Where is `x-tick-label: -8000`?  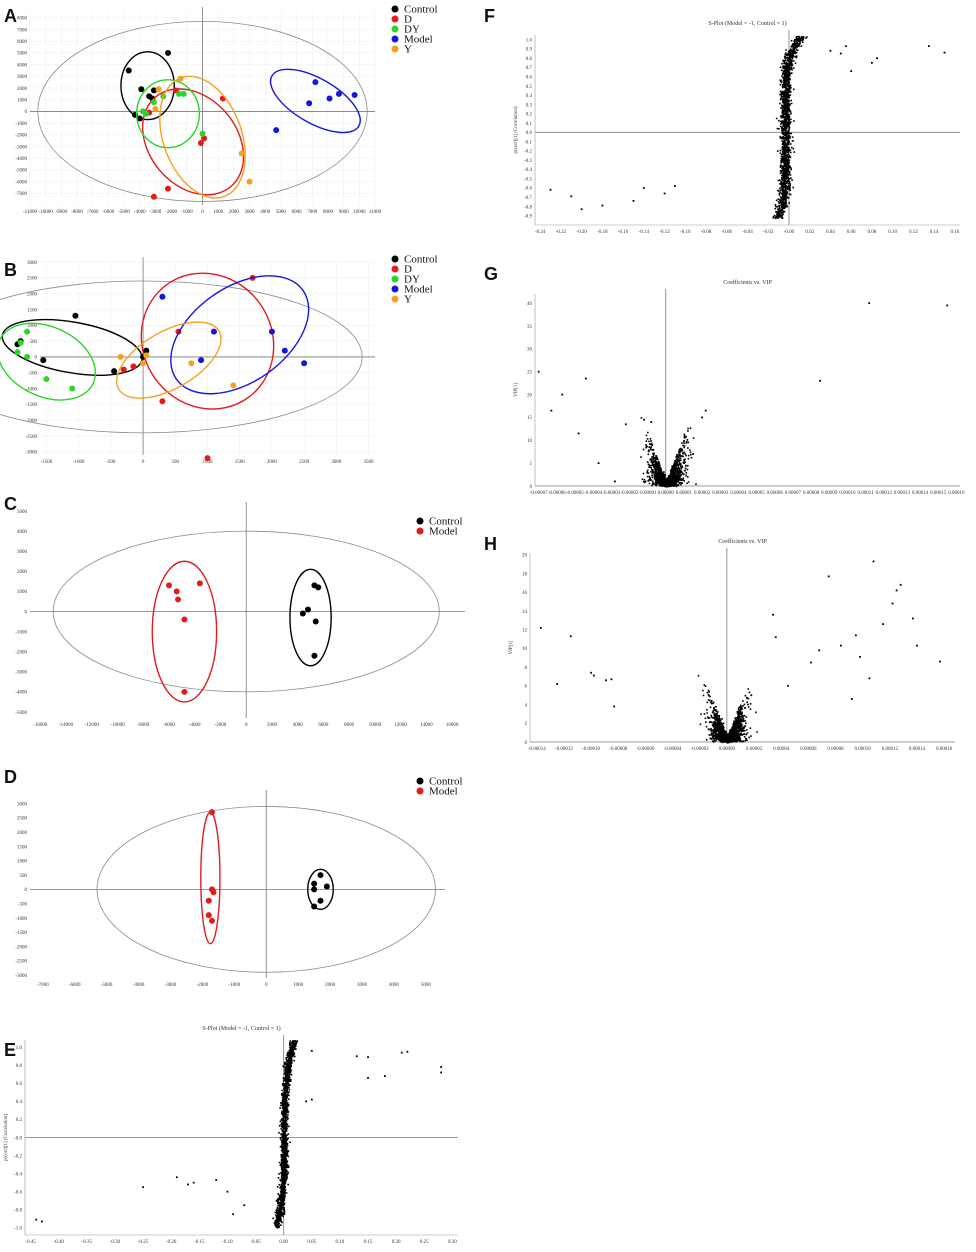 x-tick-label: -8000 is located at coordinates (77, 212).